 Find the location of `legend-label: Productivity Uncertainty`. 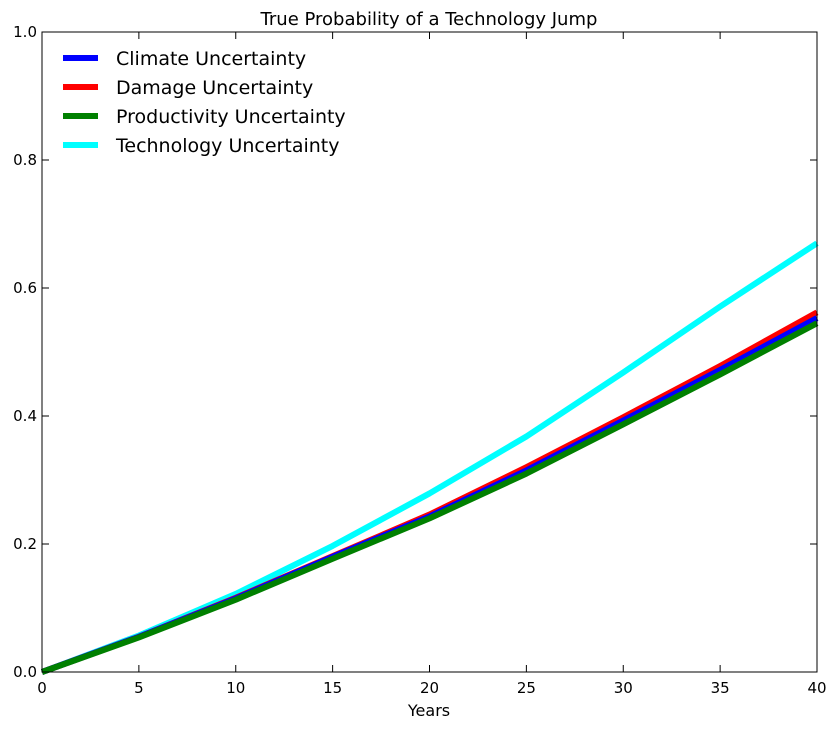

legend-label: Productivity Uncertainty is located at coordinates (231, 117).